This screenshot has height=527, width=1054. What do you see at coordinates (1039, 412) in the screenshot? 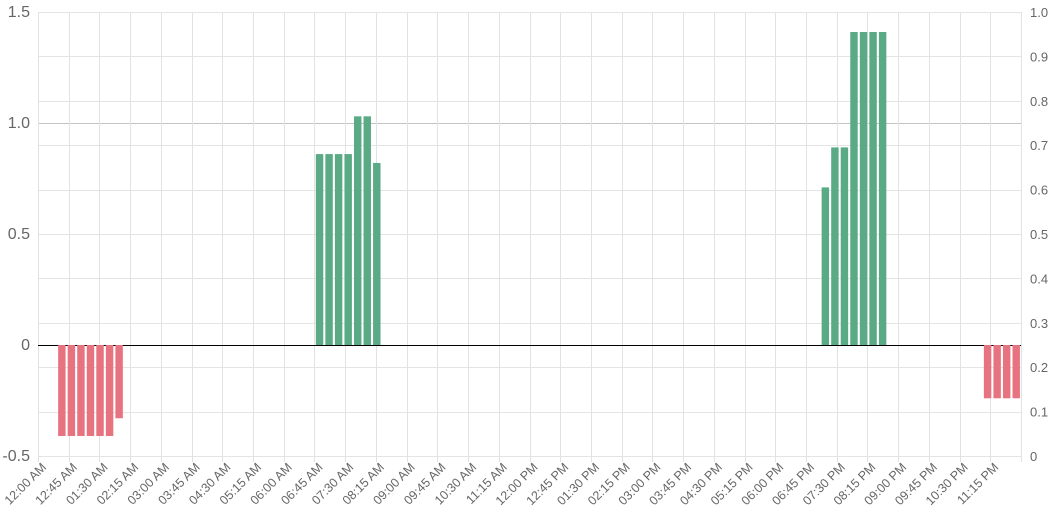
I see `y2-tick-label: 0.1` at bounding box center [1039, 412].